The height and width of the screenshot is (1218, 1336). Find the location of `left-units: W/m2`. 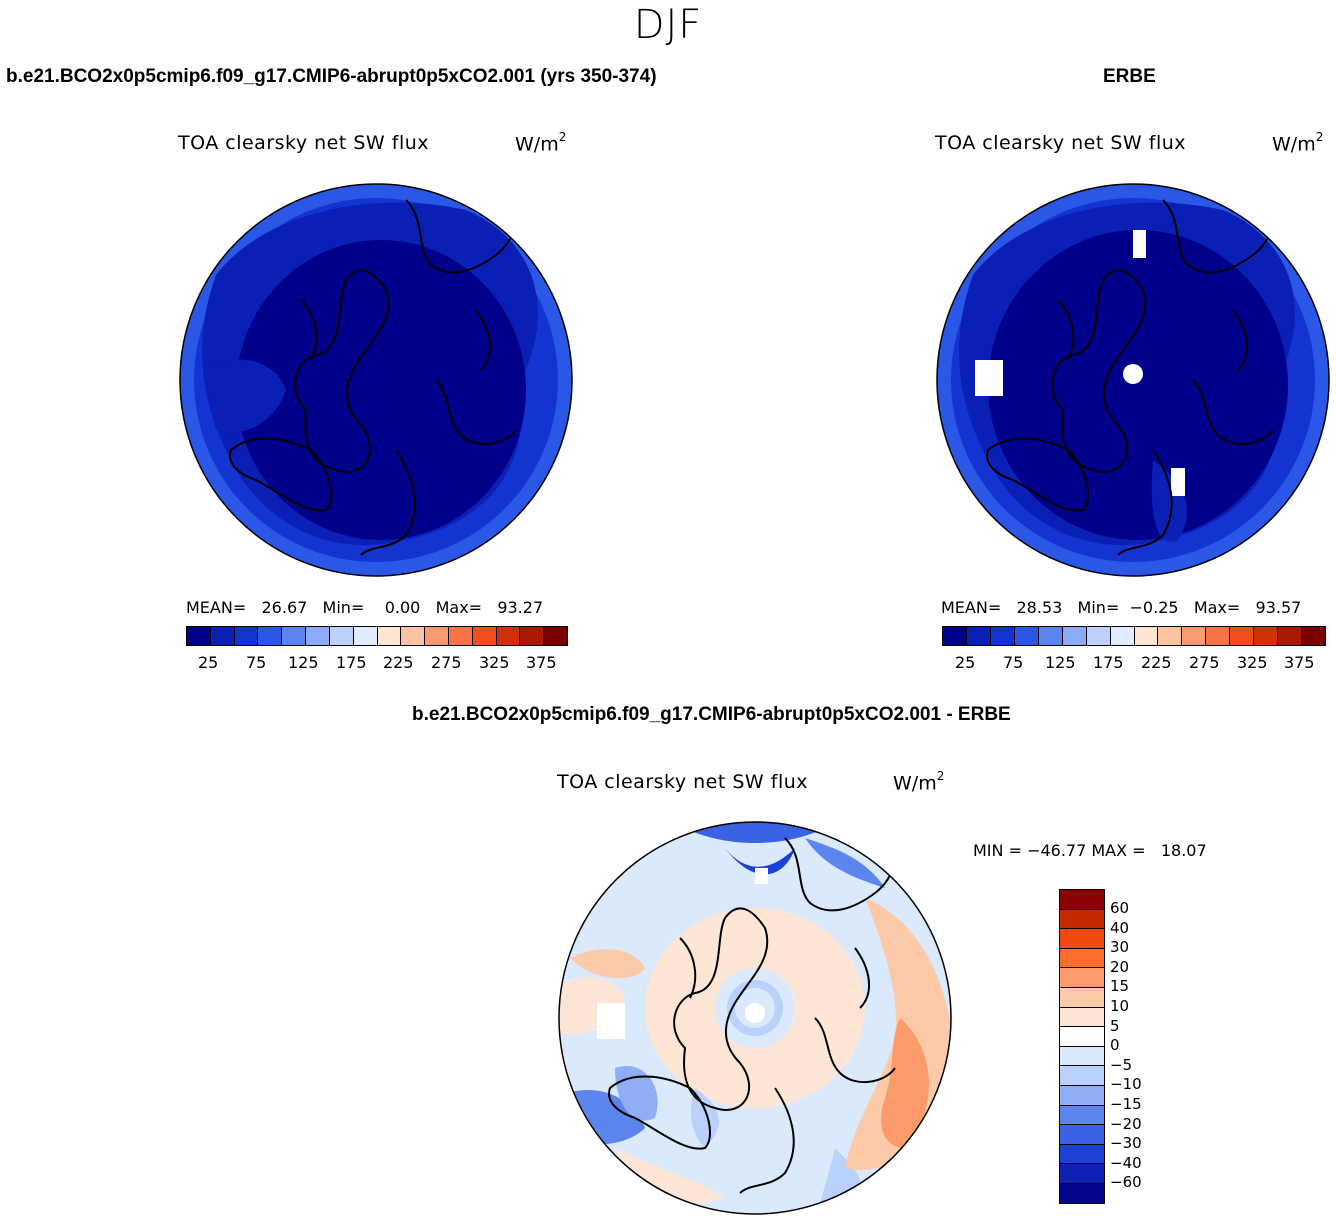

left-units: W/m2 is located at coordinates (541, 143).